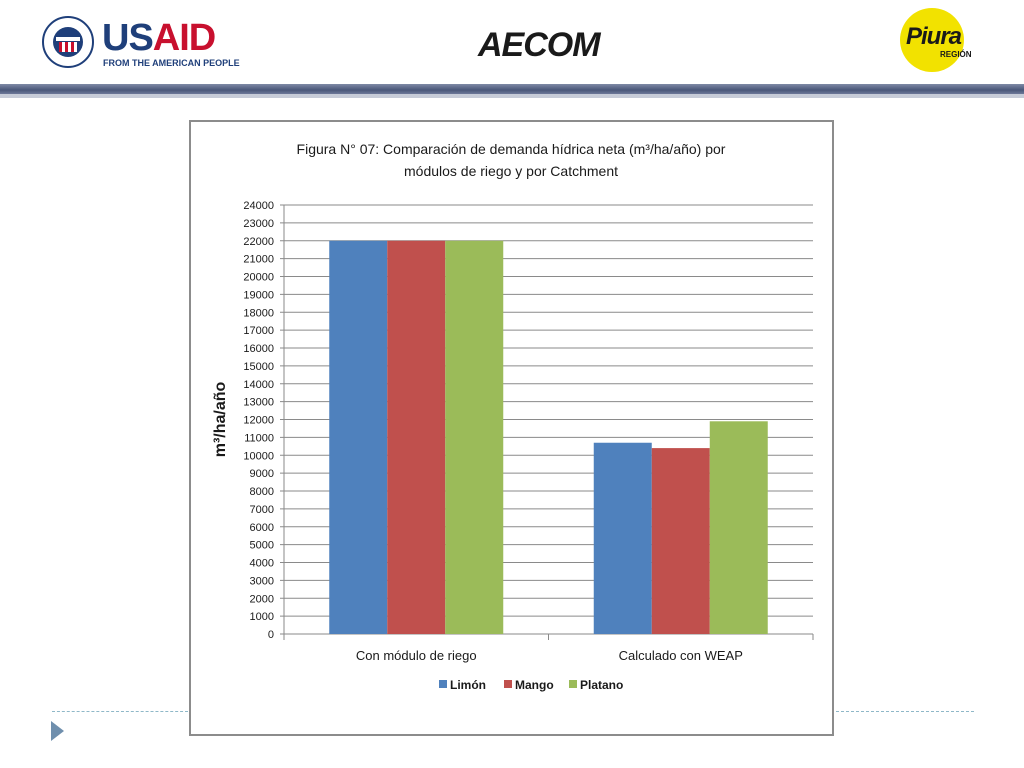  What do you see at coordinates (262, 564) in the screenshot?
I see `y-tick-label: 4000` at bounding box center [262, 564].